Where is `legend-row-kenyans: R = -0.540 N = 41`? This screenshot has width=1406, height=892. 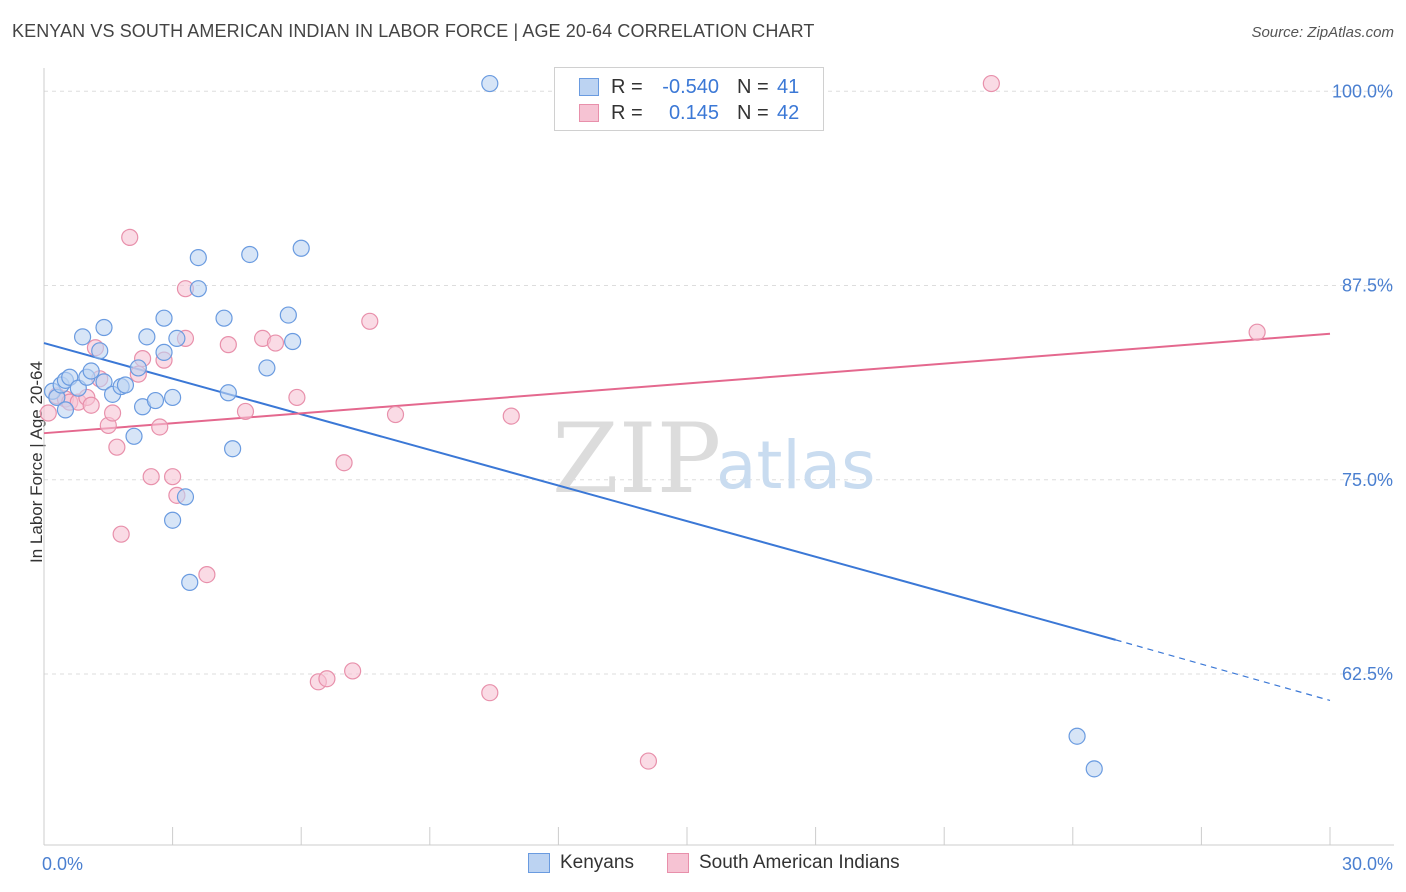
legend-row-kenyans: R = -0.540 N = 41 is located at coordinates (689, 87).